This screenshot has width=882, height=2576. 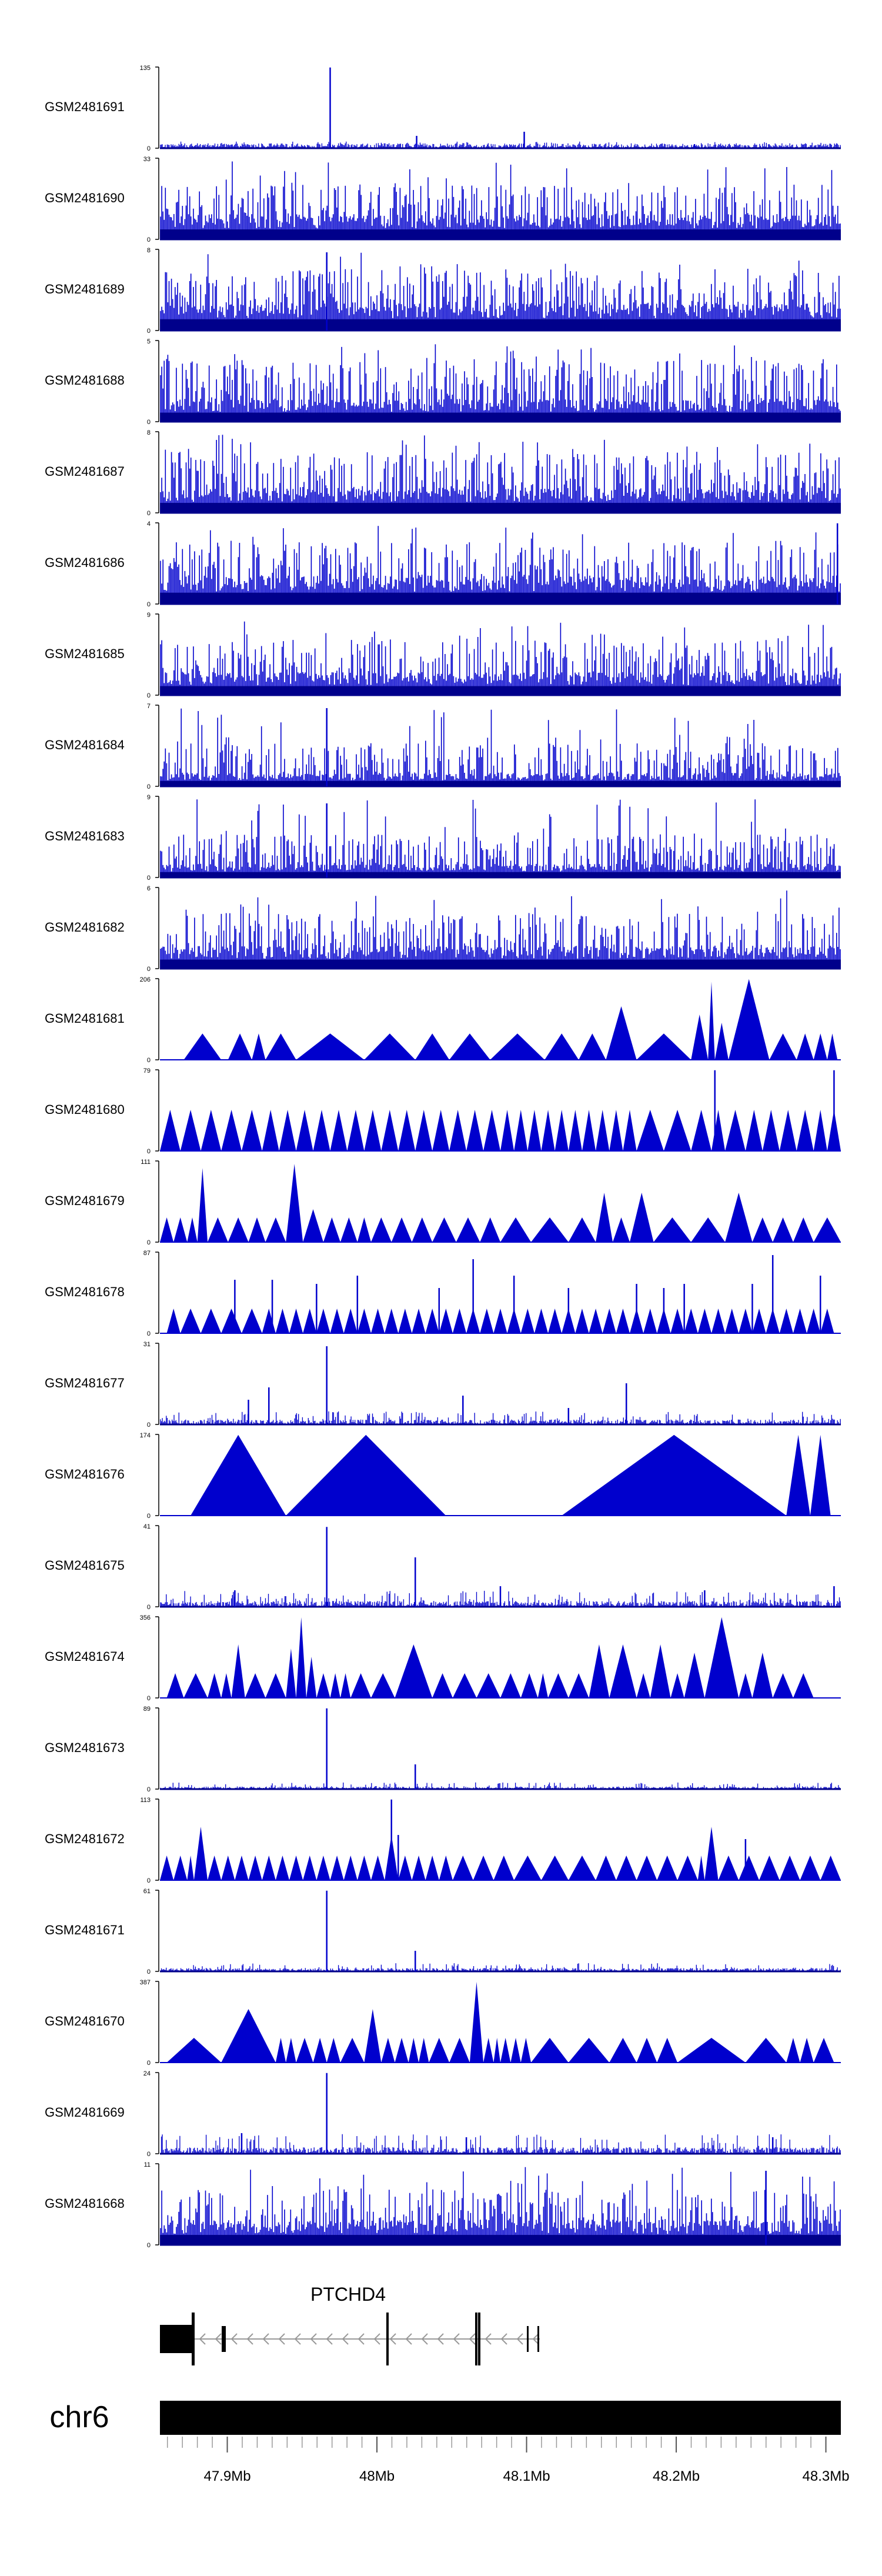 I want to click on track-GSM2481689: GSM2481689 8 0, so click(x=443, y=291).